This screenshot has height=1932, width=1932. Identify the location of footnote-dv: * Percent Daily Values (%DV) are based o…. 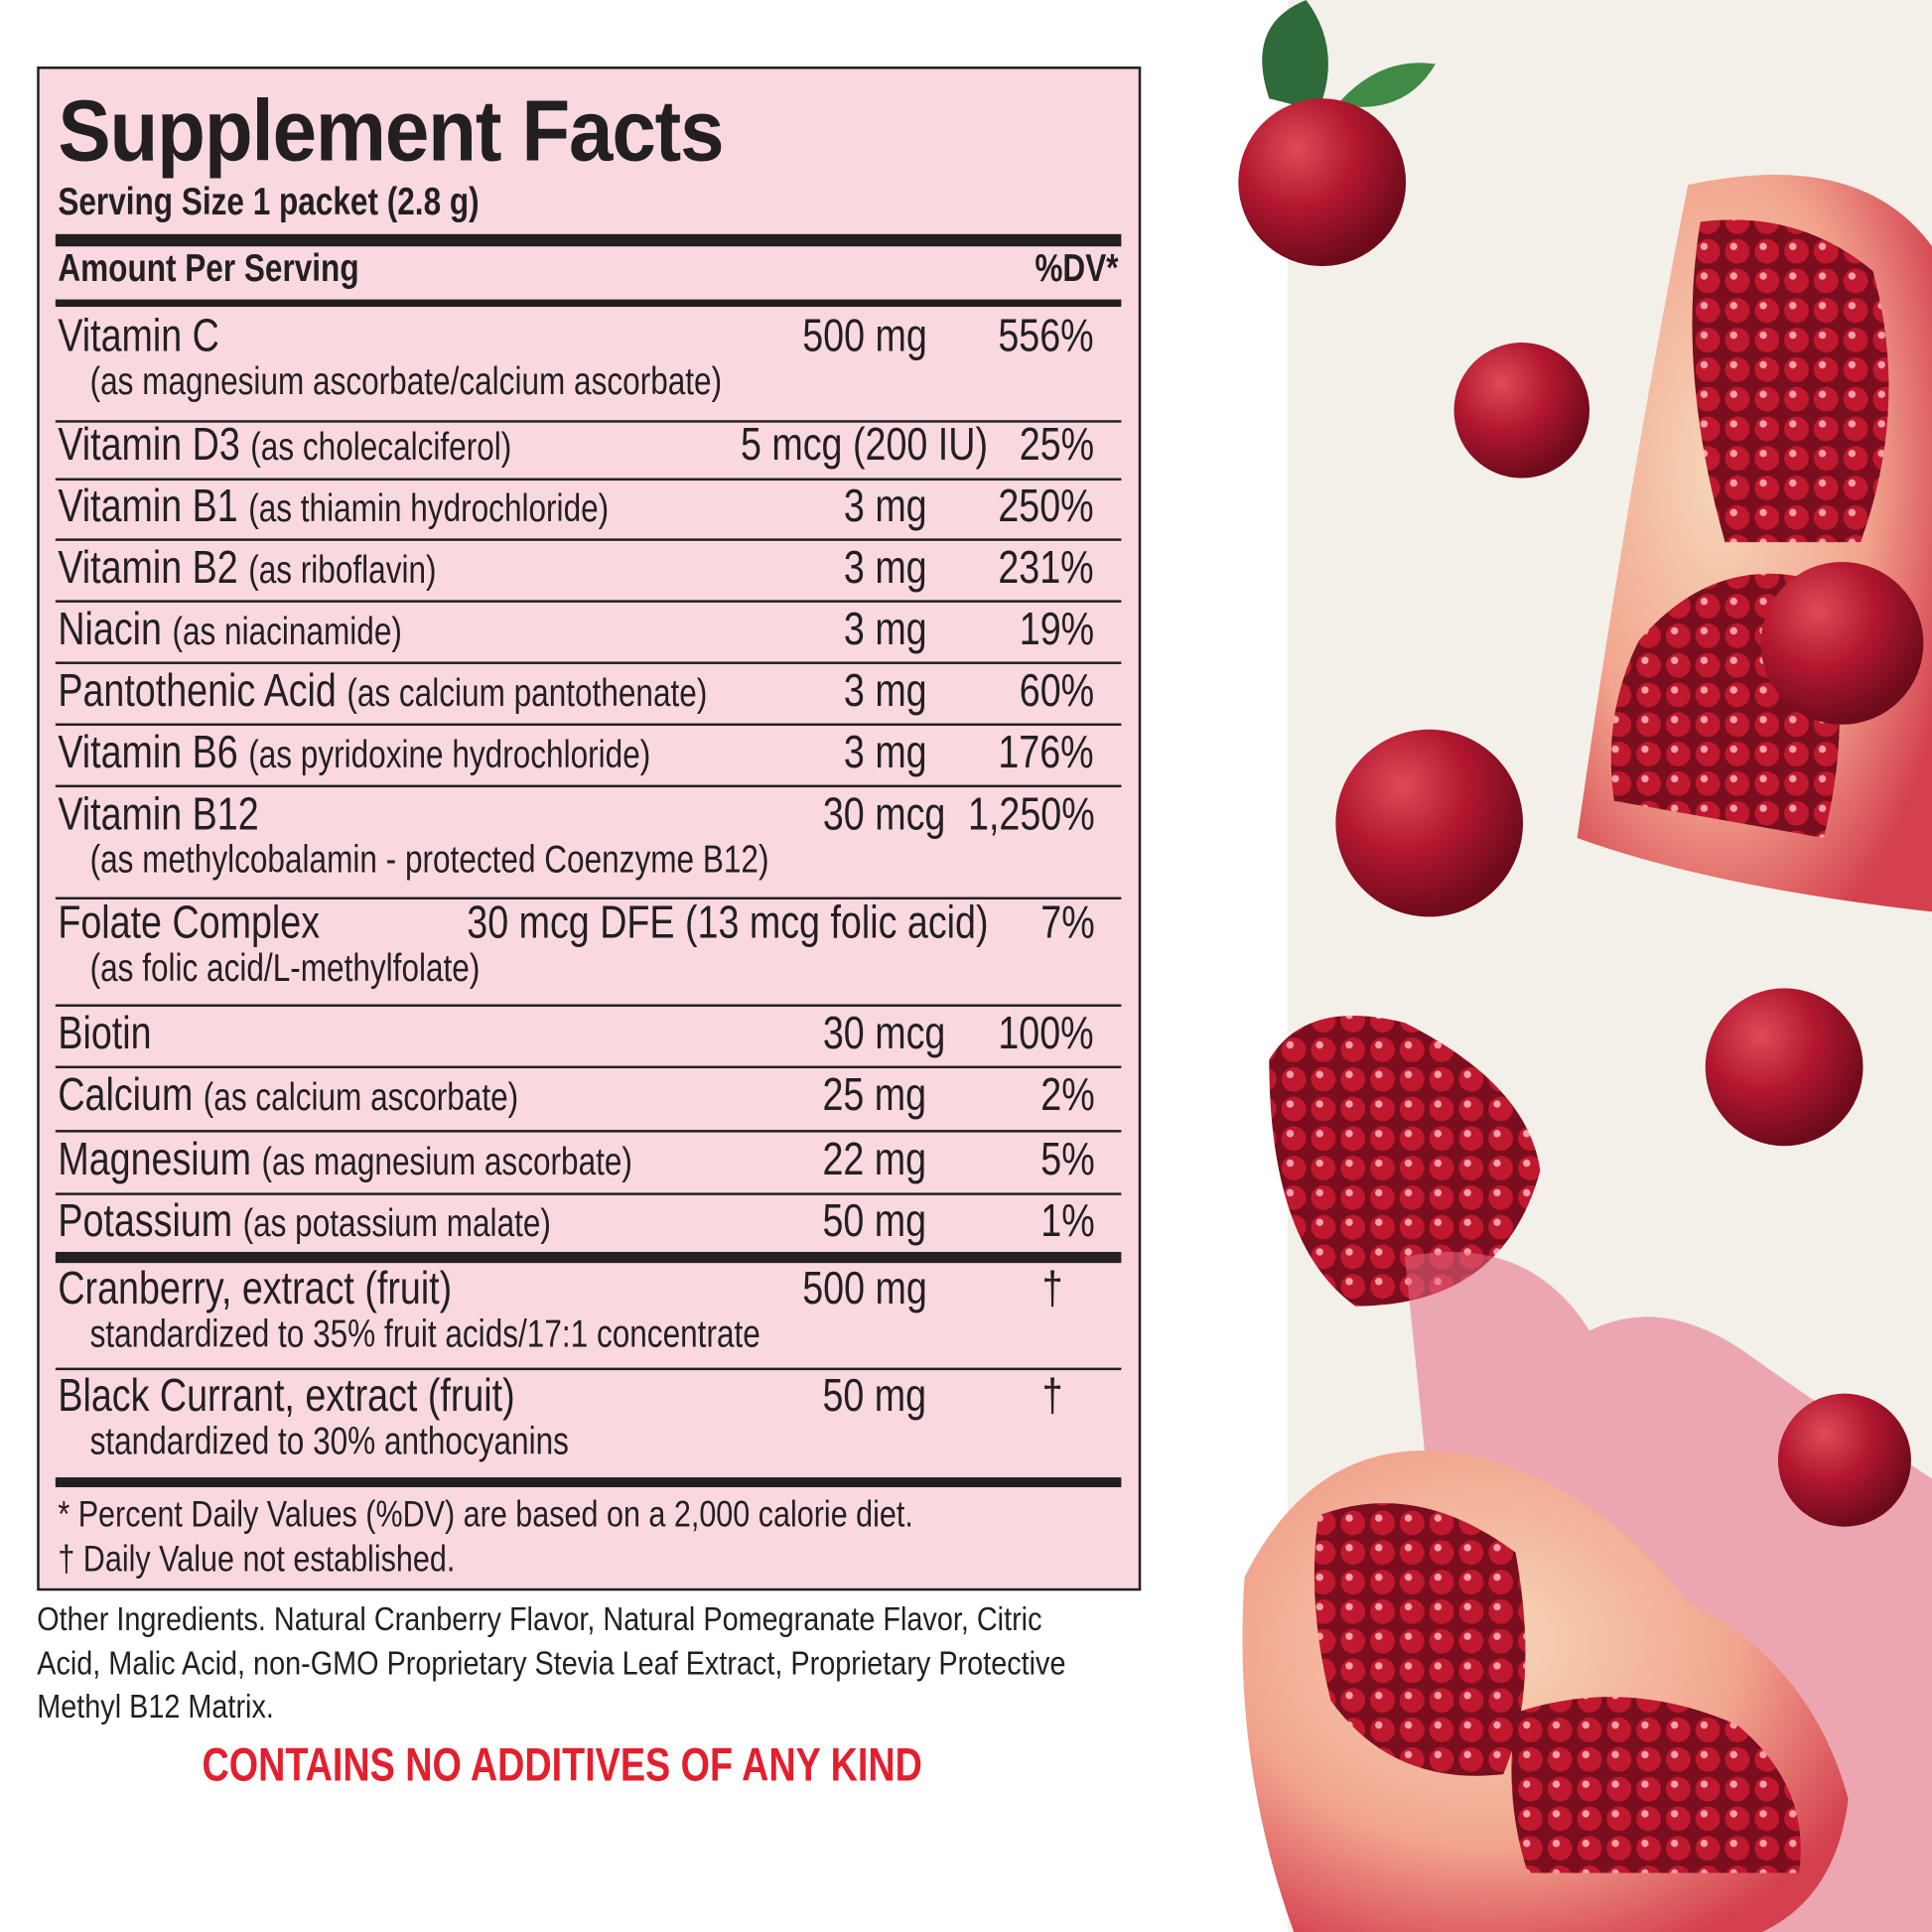
(486, 1515).